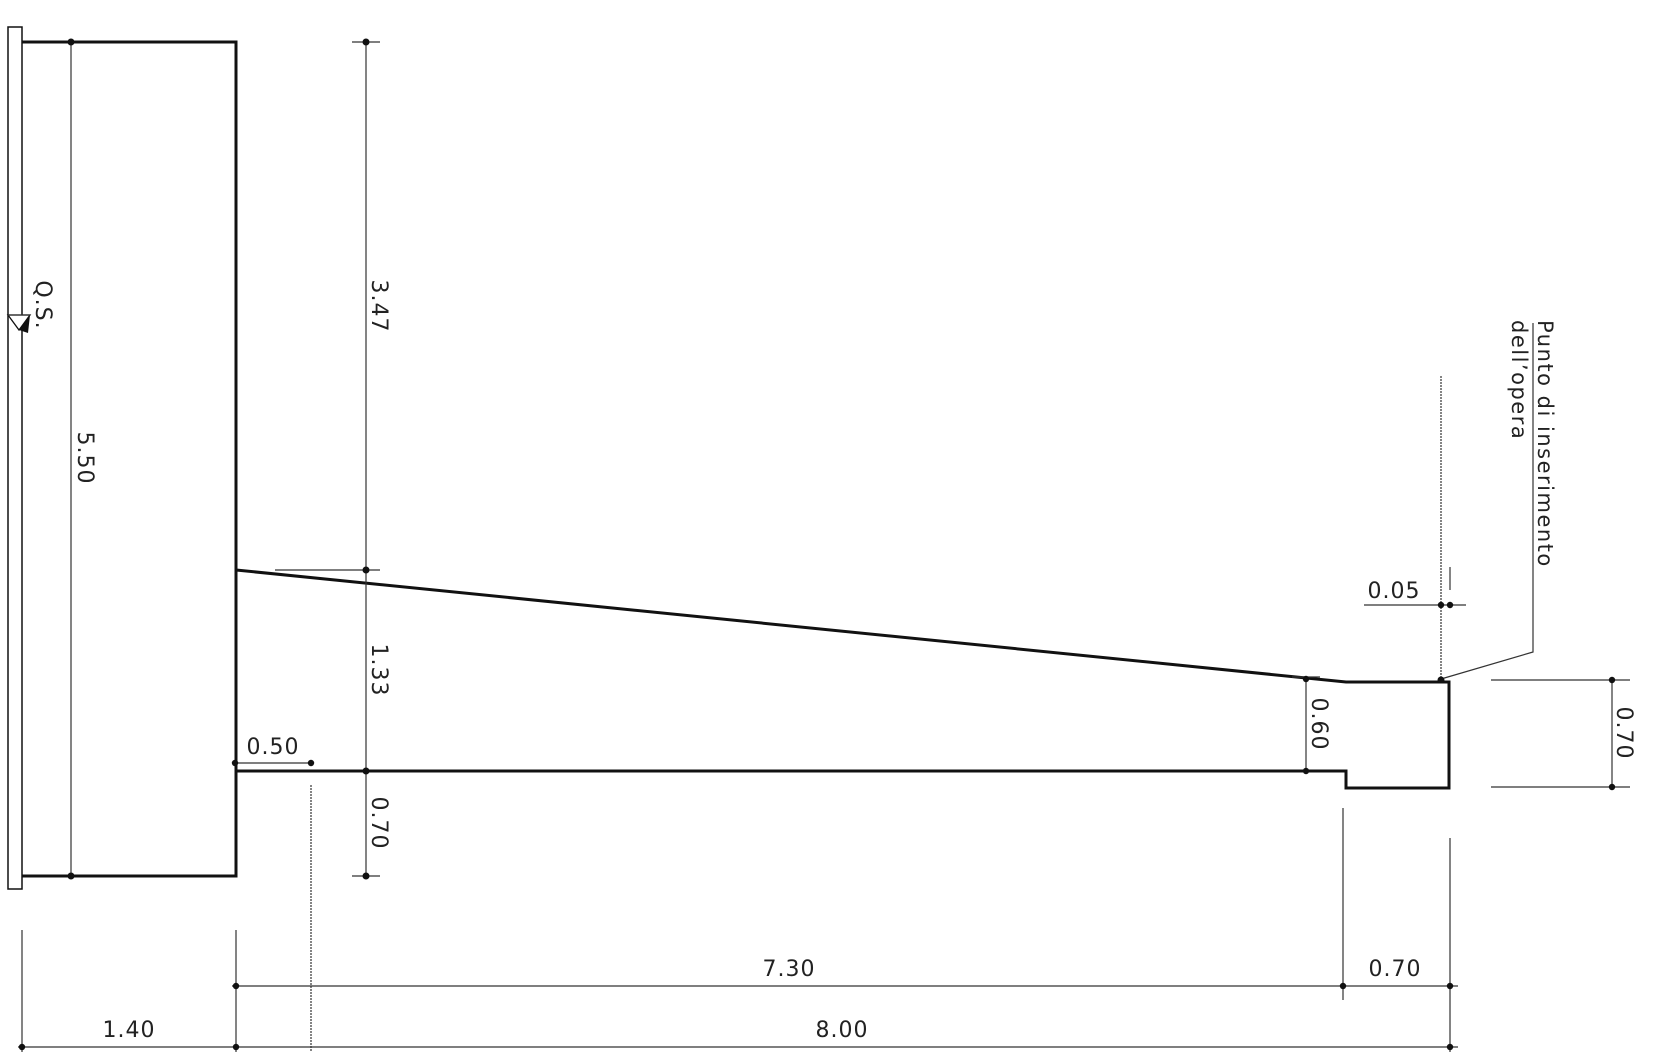 The width and height of the screenshot is (1654, 1052). I want to click on water-level-label: Q.S., so click(42, 304).